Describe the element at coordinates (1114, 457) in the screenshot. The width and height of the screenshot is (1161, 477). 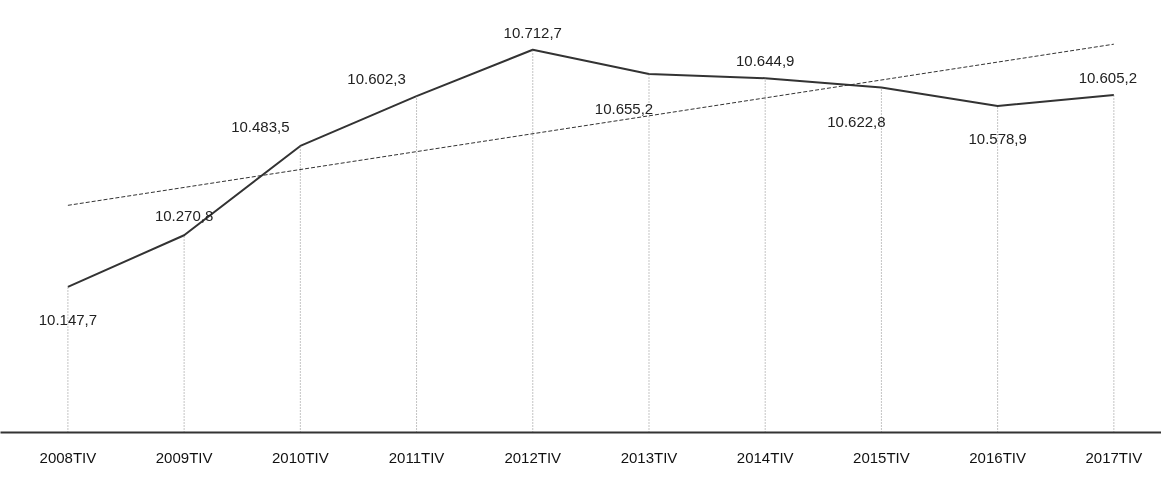
I see `x-tick-label: 2017TIV` at that location.